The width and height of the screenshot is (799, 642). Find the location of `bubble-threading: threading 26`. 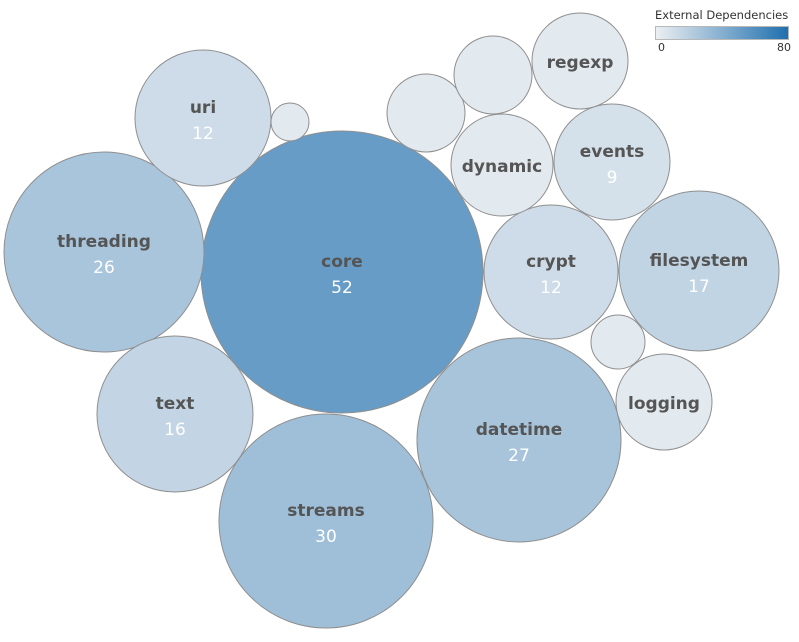

bubble-threading: threading 26 is located at coordinates (104, 252).